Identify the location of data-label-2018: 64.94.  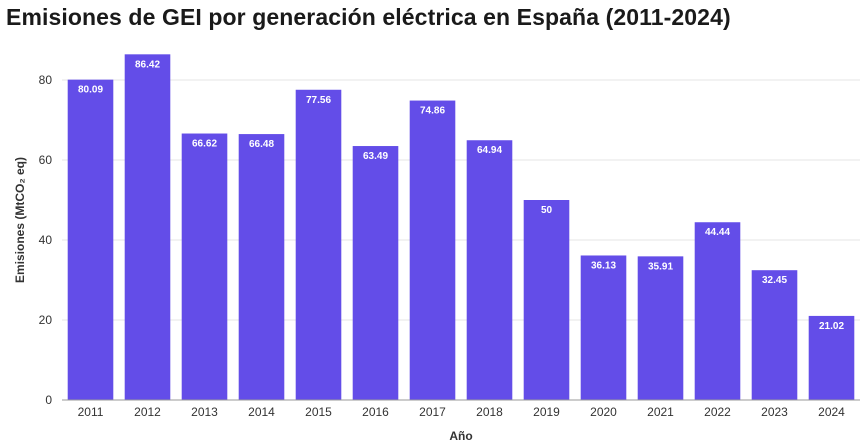
(489, 150).